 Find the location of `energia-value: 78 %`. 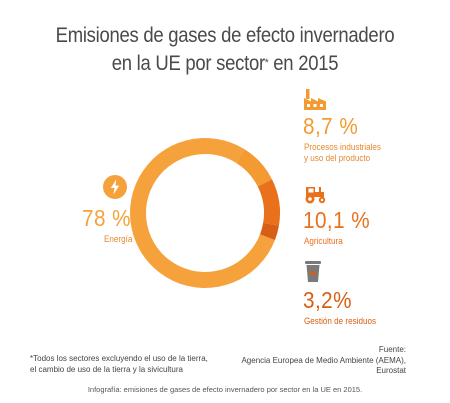

energia-value: 78 % is located at coordinates (106, 218).